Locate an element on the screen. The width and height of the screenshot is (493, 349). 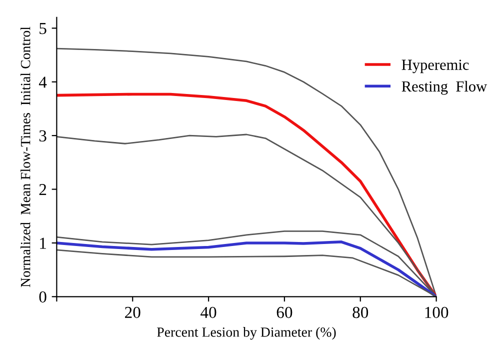
x-tick-label: 40 is located at coordinates (208, 312).